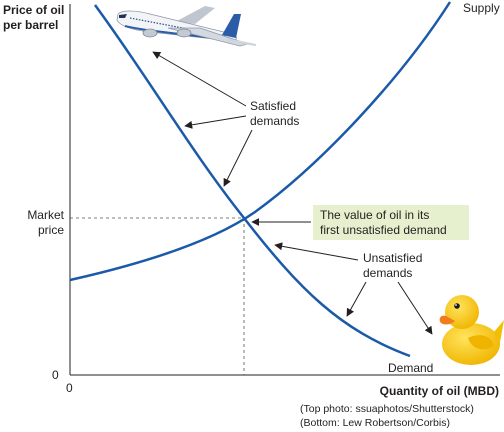 The image size is (504, 432). I want to click on unsatisfied-label-line2: demands, so click(387, 273).